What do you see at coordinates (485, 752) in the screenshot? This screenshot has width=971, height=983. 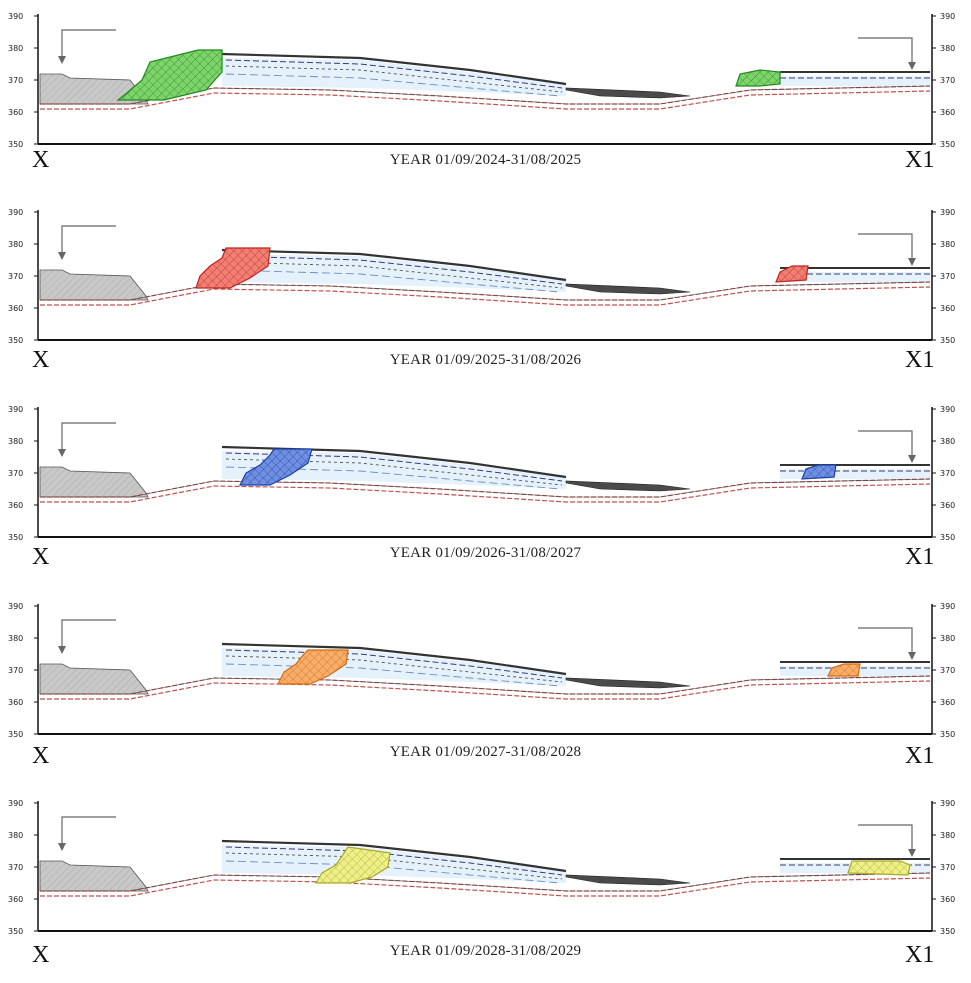 I see `year-caption: YEAR 01/09/2027-31/08/2028` at bounding box center [485, 752].